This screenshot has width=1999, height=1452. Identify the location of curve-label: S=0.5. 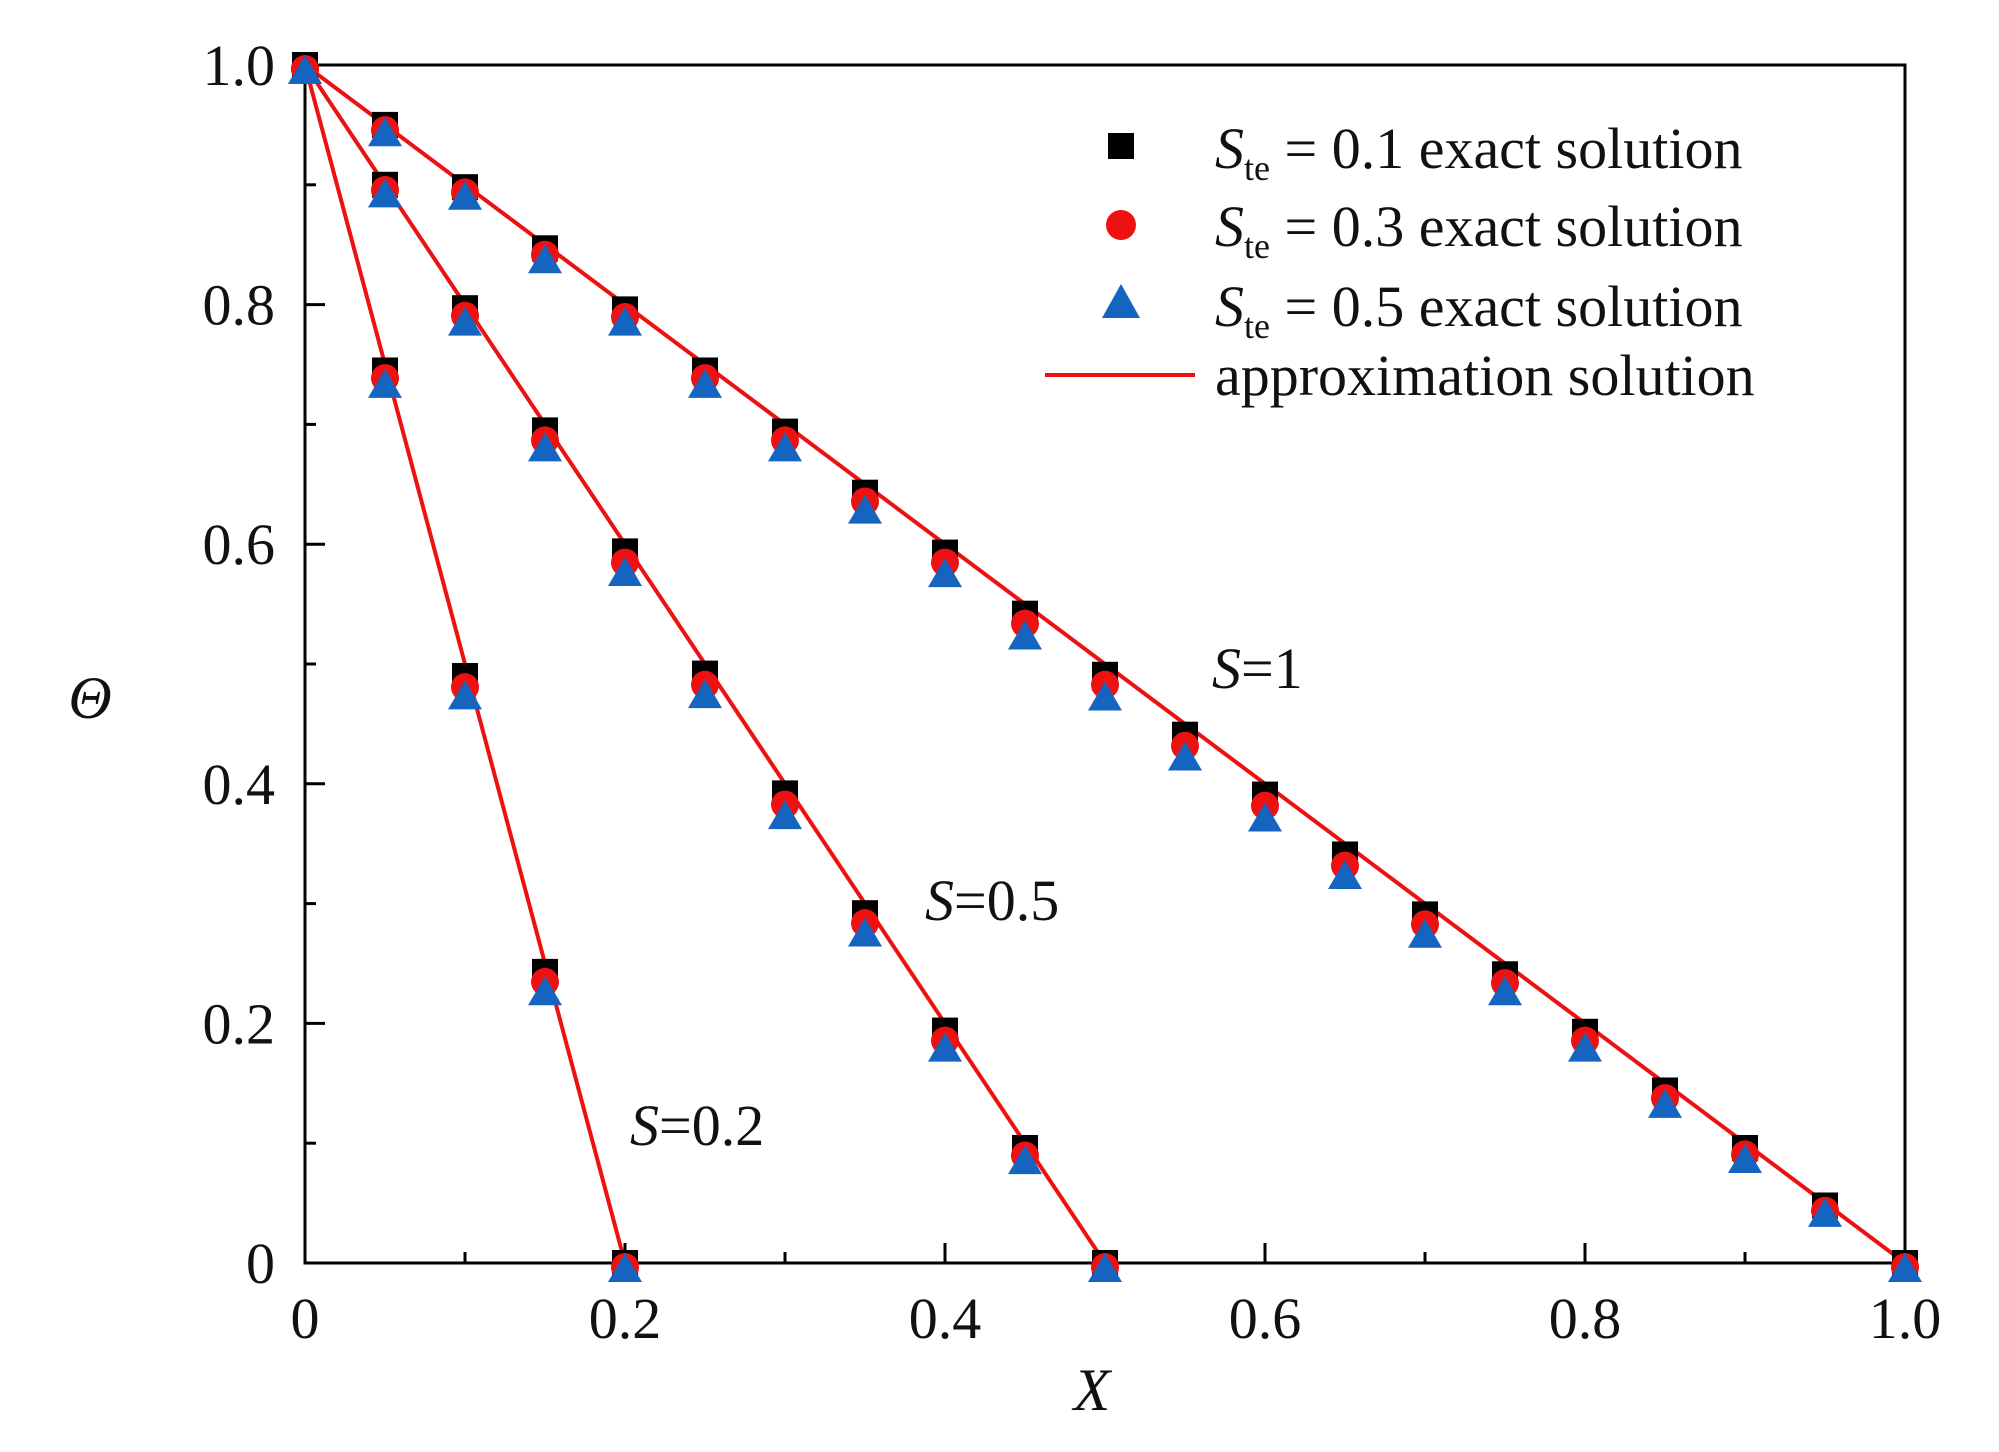
(992, 900).